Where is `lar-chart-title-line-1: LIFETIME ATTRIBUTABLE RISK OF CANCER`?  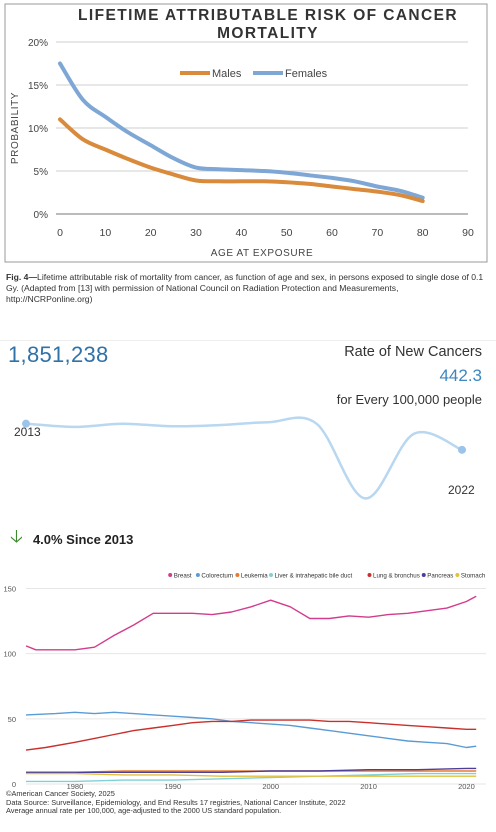
lar-chart-title-line-1: LIFETIME ATTRIBUTABLE RISK OF CANCER is located at coordinates (268, 15).